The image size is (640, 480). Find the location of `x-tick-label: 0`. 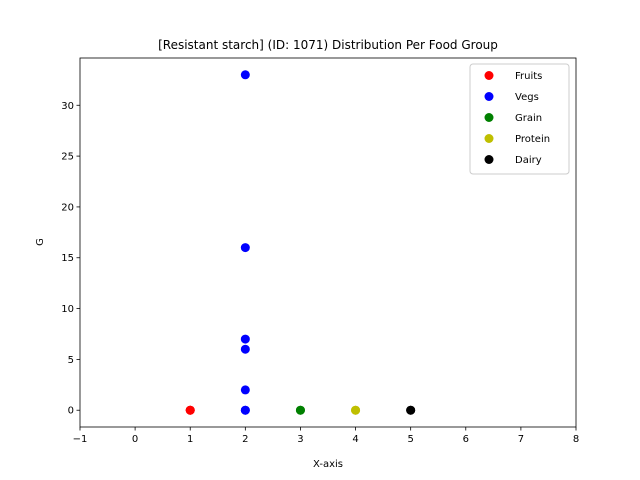

x-tick-label: 0 is located at coordinates (135, 439).